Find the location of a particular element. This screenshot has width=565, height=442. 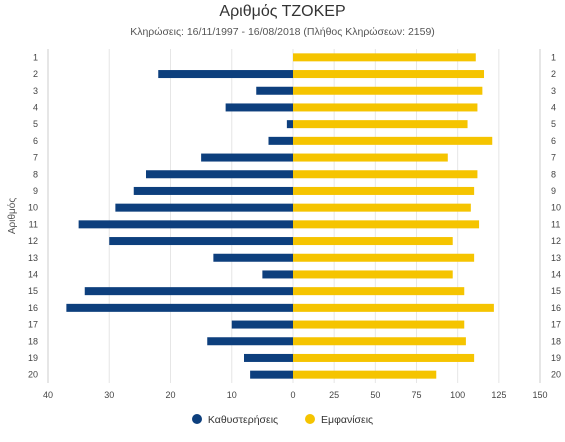

y-tick-label-left: 7 is located at coordinates (35, 158).